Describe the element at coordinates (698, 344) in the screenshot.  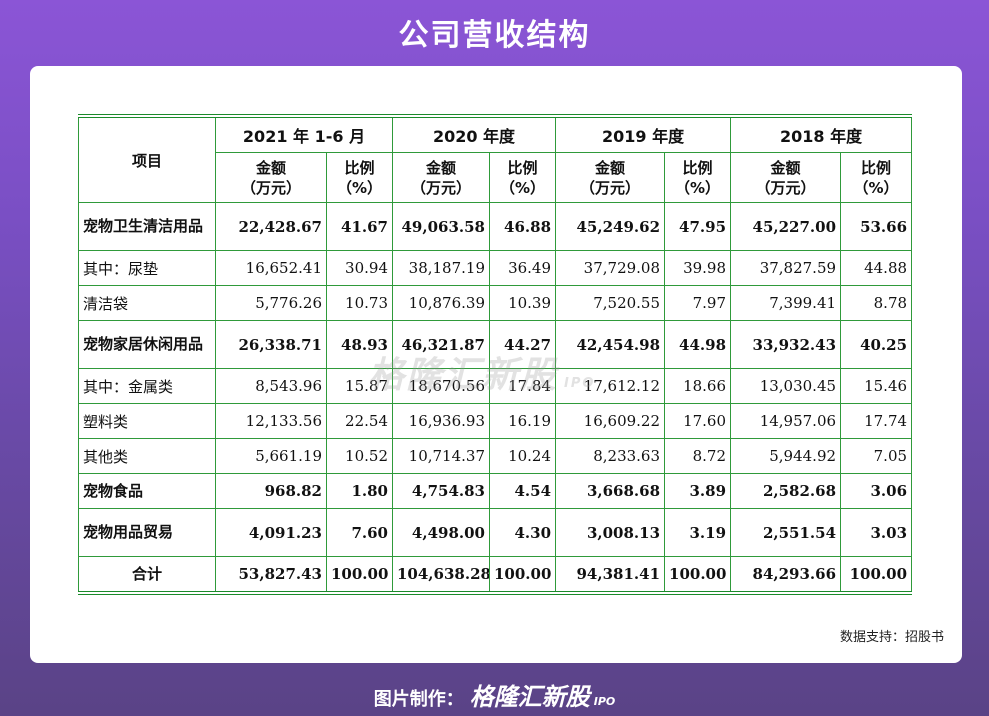
I see `ratio-cell: 44.98` at that location.